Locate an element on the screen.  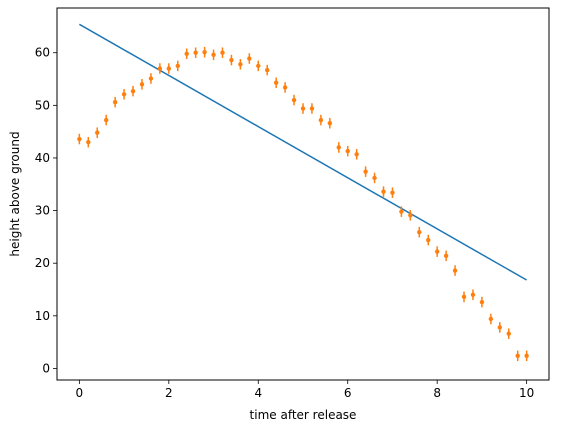
x-tick-label: 8 is located at coordinates (437, 393).